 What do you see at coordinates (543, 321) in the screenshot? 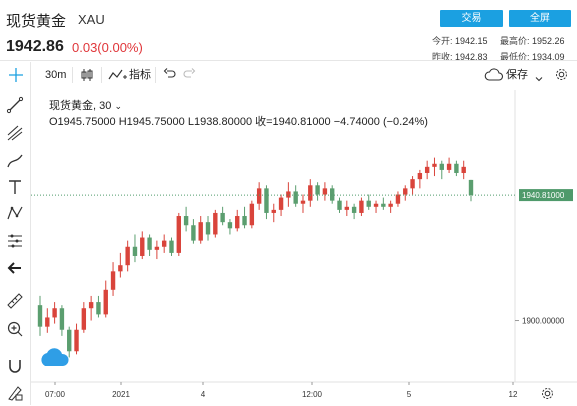
I see `y-tick-label: 1900.00000` at bounding box center [543, 321].